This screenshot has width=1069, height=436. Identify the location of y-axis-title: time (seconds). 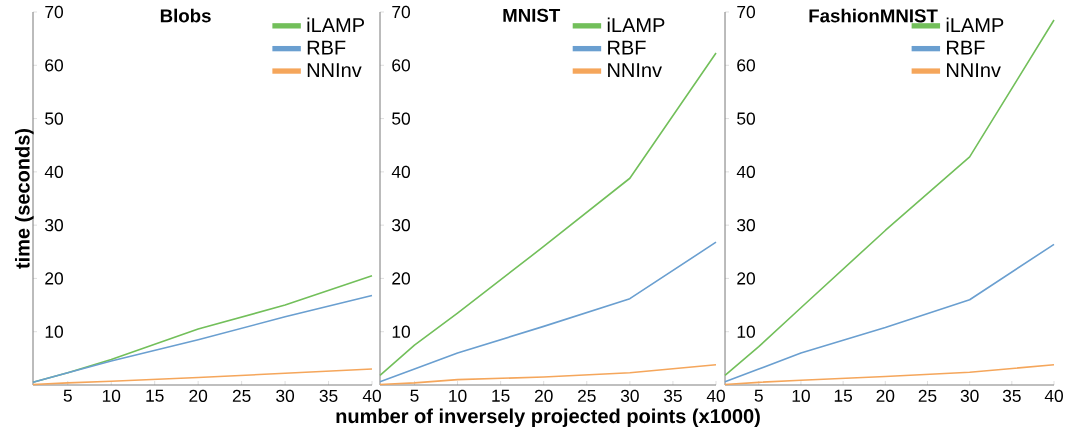
(24, 198).